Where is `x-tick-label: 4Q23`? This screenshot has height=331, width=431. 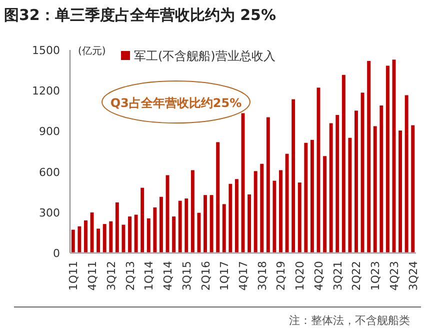 x-tick-label: 4Q23 is located at coordinates (394, 276).